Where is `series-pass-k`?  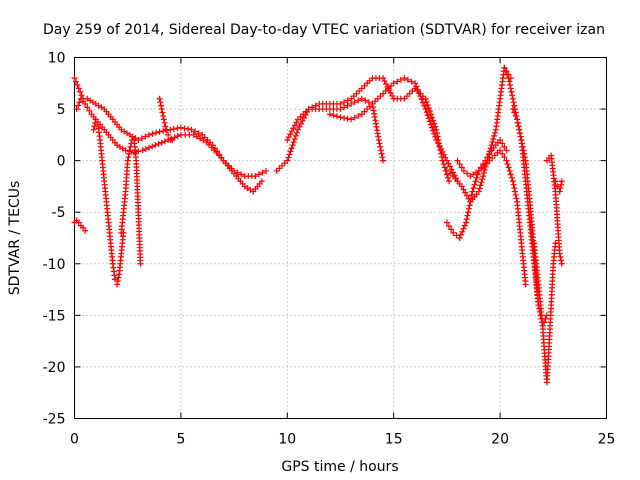
series-pass-k is located at coordinates (478, 134).